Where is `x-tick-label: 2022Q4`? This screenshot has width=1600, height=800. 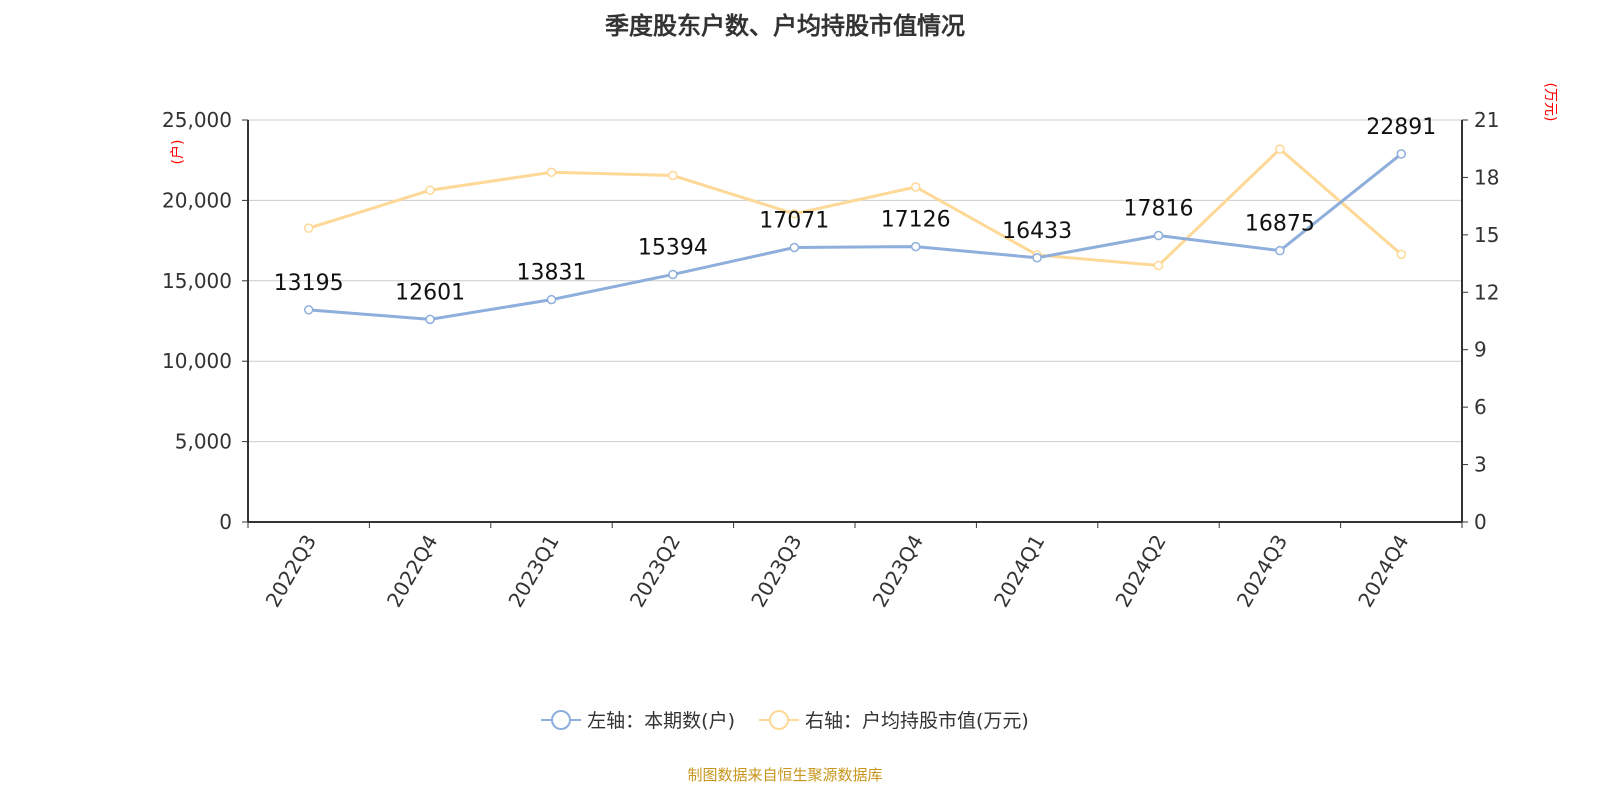
x-tick-label: 2022Q4 is located at coordinates (412, 571).